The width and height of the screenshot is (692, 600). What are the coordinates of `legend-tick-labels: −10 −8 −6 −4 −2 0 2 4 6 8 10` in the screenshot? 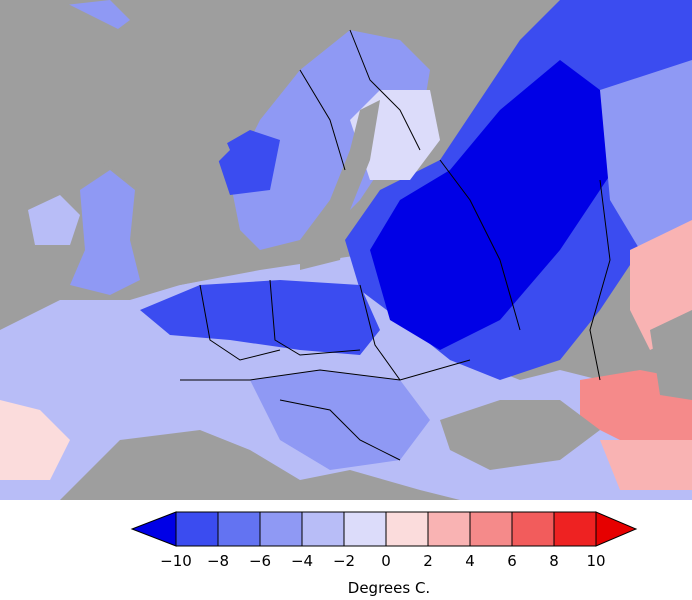 It's located at (382, 561).